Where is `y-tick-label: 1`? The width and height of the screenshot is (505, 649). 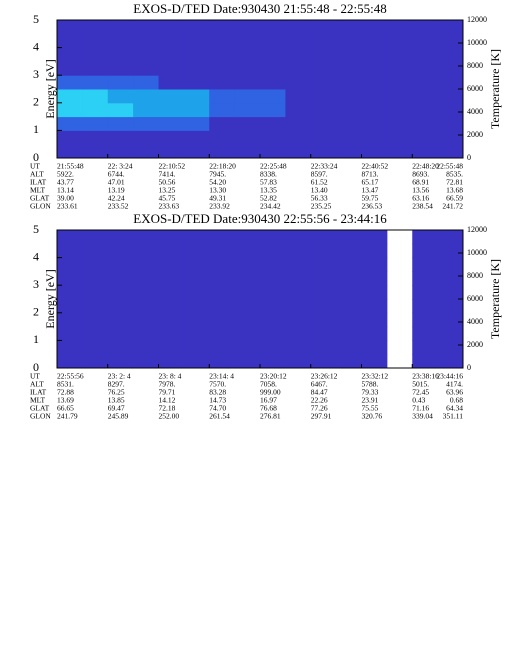 y-tick-label: 1 is located at coordinates (36, 339).